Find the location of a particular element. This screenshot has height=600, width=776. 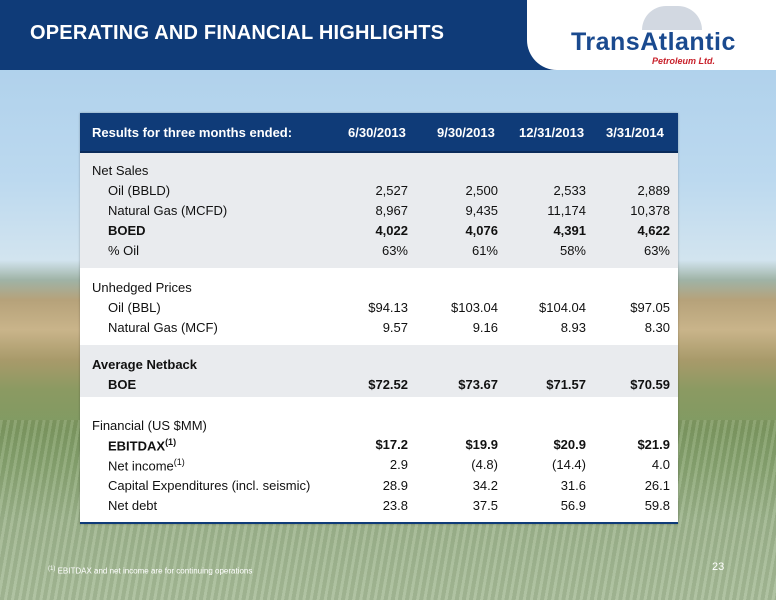

table-cell: 9.16 is located at coordinates (485, 327).